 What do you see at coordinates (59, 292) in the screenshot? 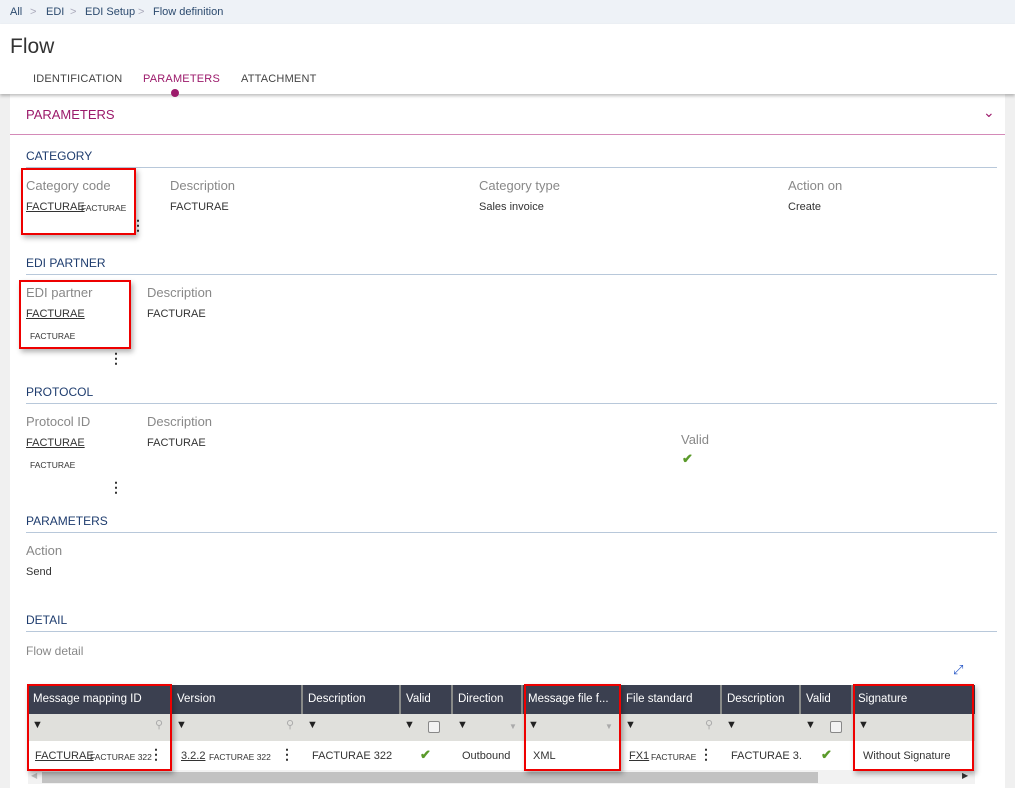
I see `edi-partner-label: EDI partner` at bounding box center [59, 292].